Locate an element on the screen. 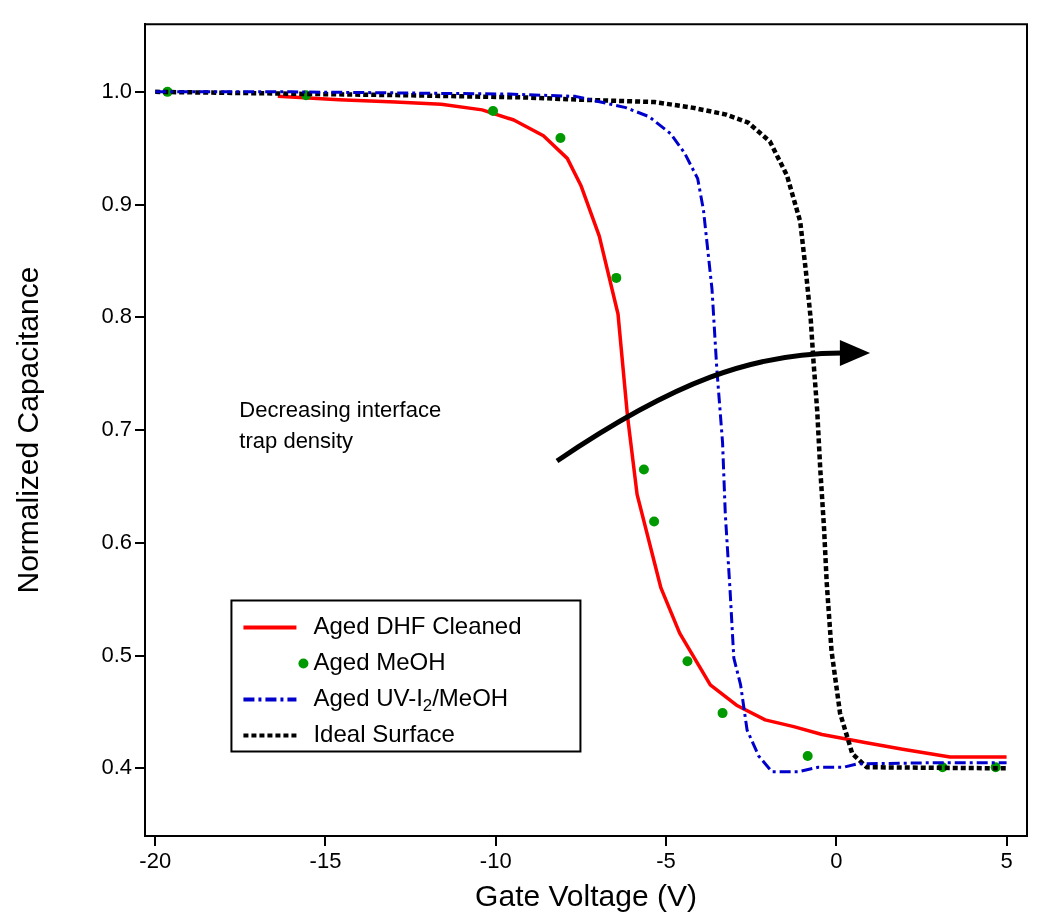 The width and height of the screenshot is (1055, 924). x-tick-label: -10 is located at coordinates (495, 861).